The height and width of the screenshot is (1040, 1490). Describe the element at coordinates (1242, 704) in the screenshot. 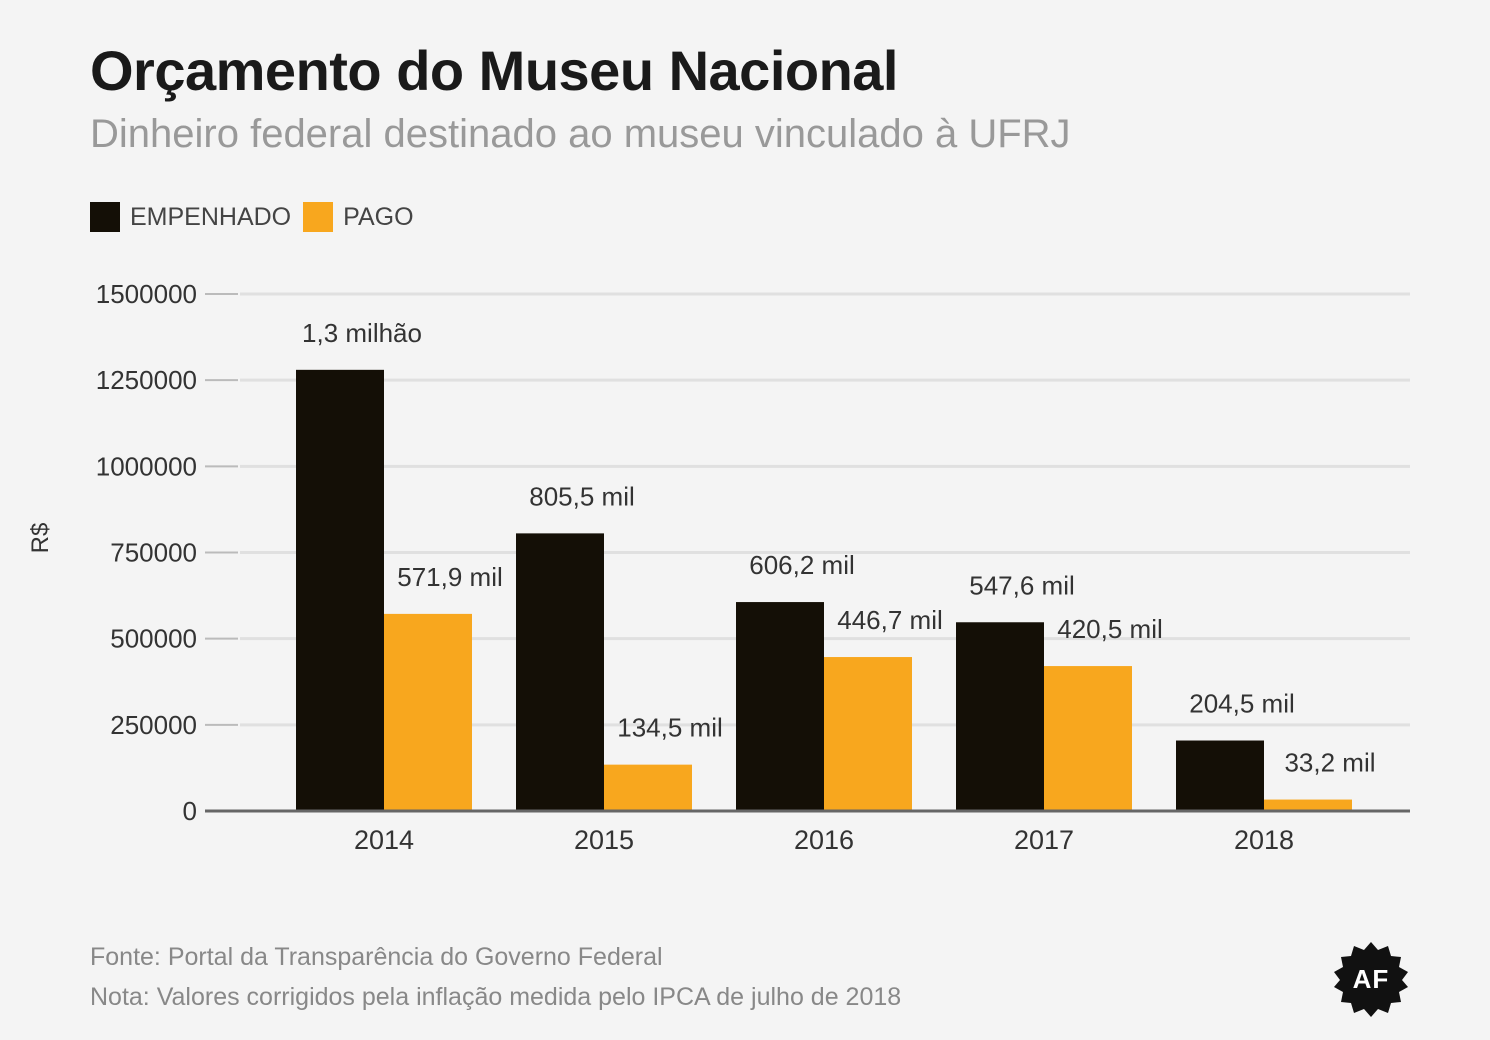

I see `data-label: 204,5 mil` at that location.